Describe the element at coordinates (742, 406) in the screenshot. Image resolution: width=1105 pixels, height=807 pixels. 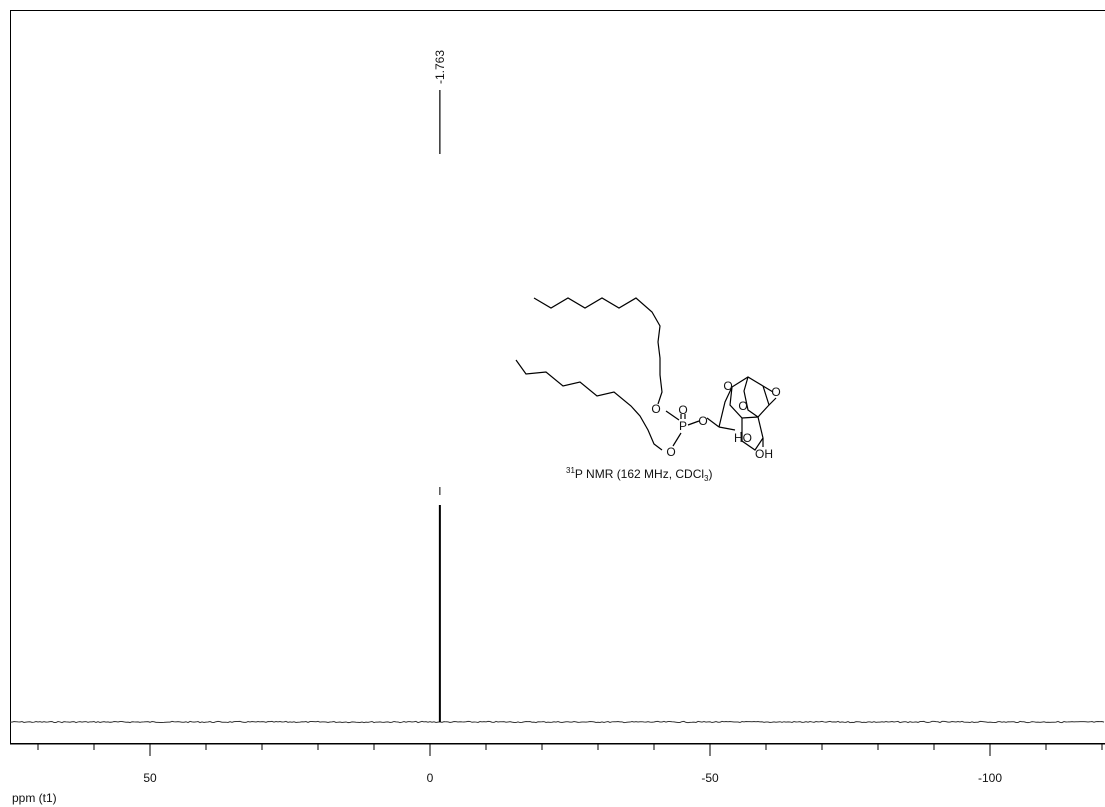
I see `atom-o-cage-mid: O` at that location.